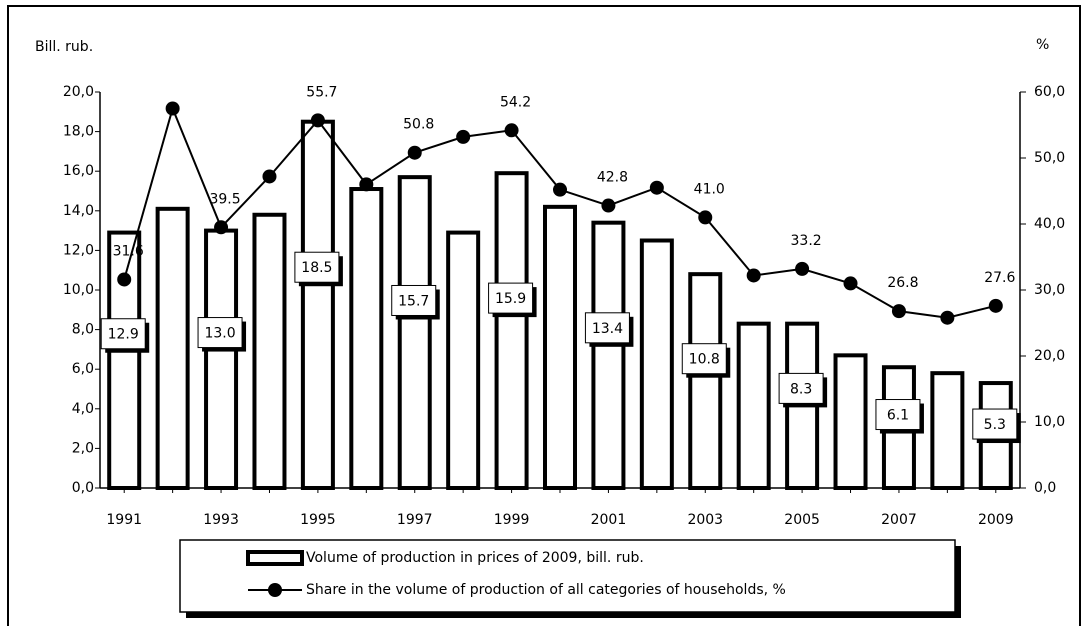  I want to click on y-tick-label: 12,0, so click(78, 250).